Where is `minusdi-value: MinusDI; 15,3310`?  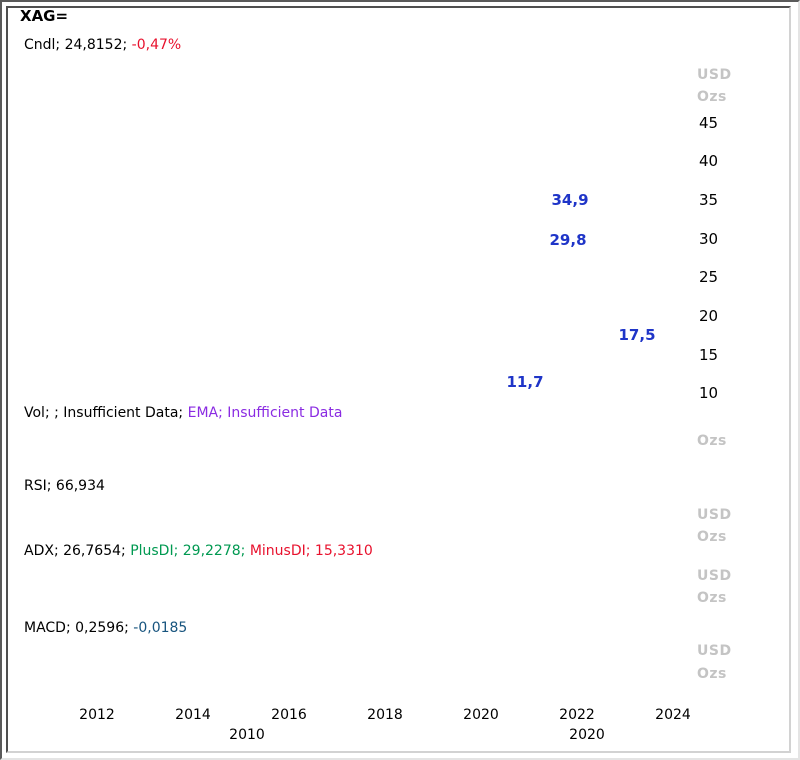
minusdi-value: MinusDI; 15,3310 is located at coordinates (311, 551).